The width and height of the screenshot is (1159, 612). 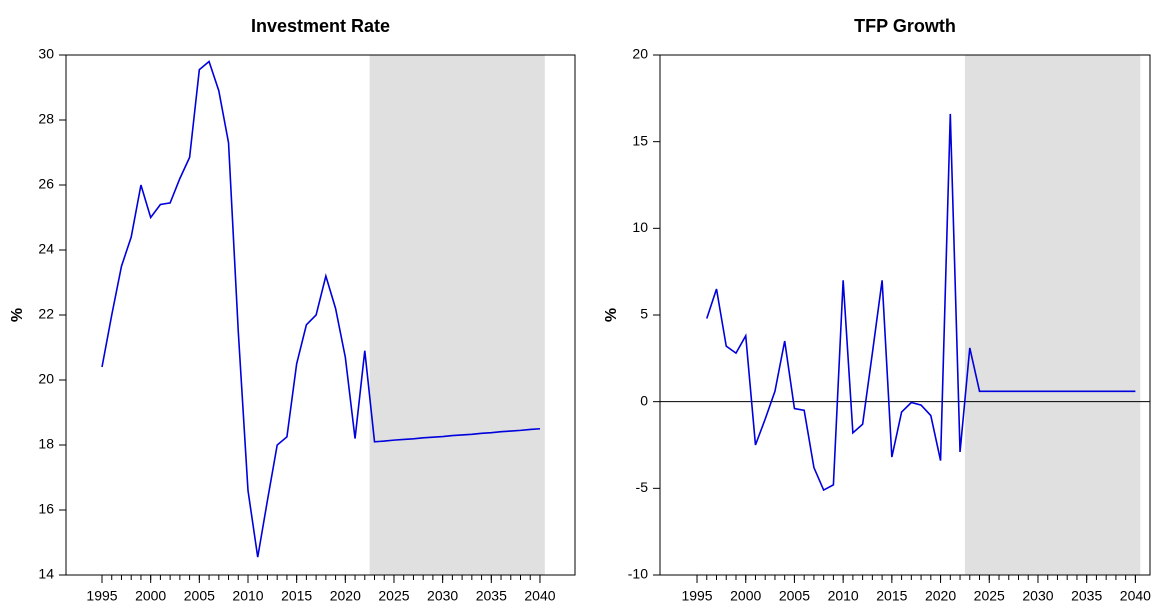 I want to click on y-tick-label: -10, so click(x=638, y=574).